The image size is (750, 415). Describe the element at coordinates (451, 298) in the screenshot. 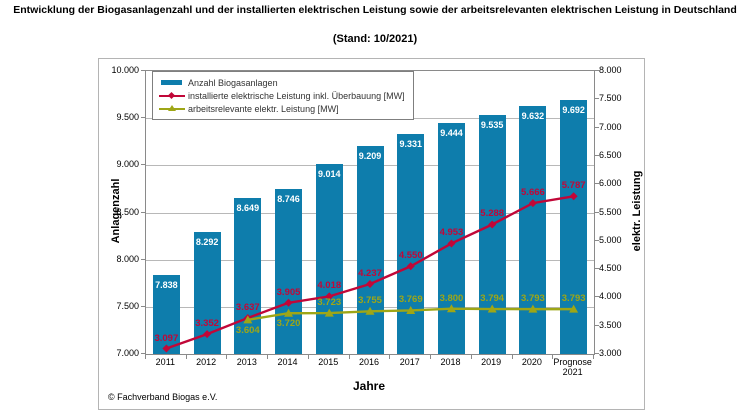

I see `line-label: 3.800` at that location.